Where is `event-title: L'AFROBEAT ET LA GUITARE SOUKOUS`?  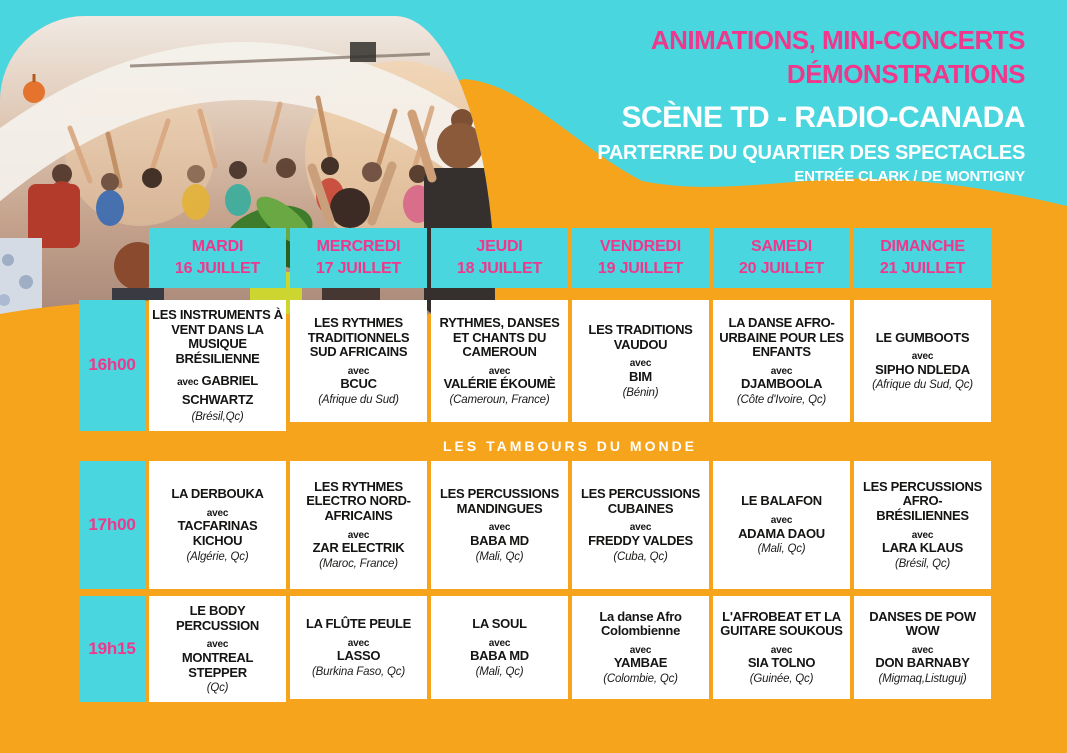
event-title: L'AFROBEAT ET LA GUITARE SOUKOUS is located at coordinates (781, 623).